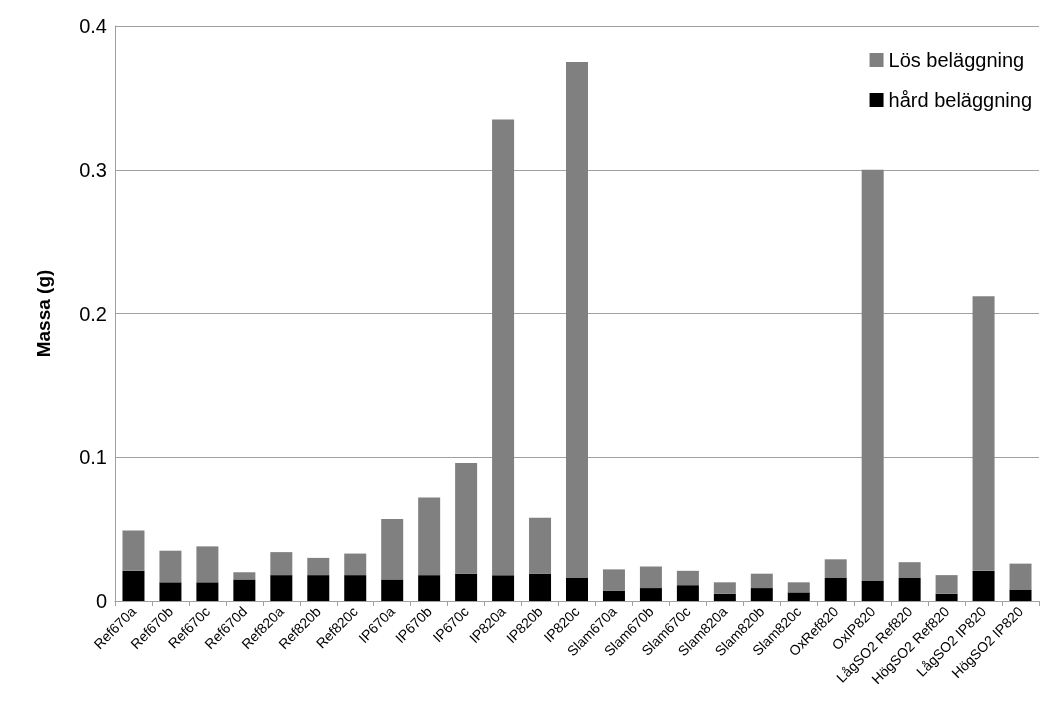 The image size is (1057, 727). I want to click on y-tick-label: 0.2, so click(93, 313).